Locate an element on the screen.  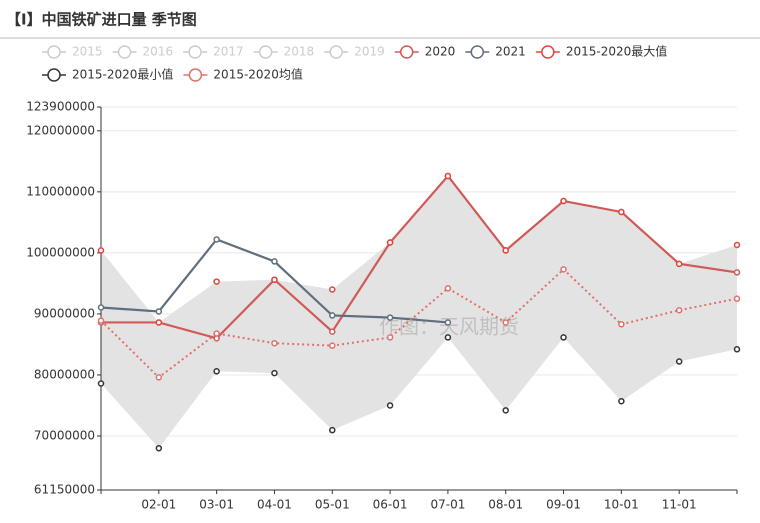
legend-item: 2015-2020最小值 is located at coordinates (107, 74).